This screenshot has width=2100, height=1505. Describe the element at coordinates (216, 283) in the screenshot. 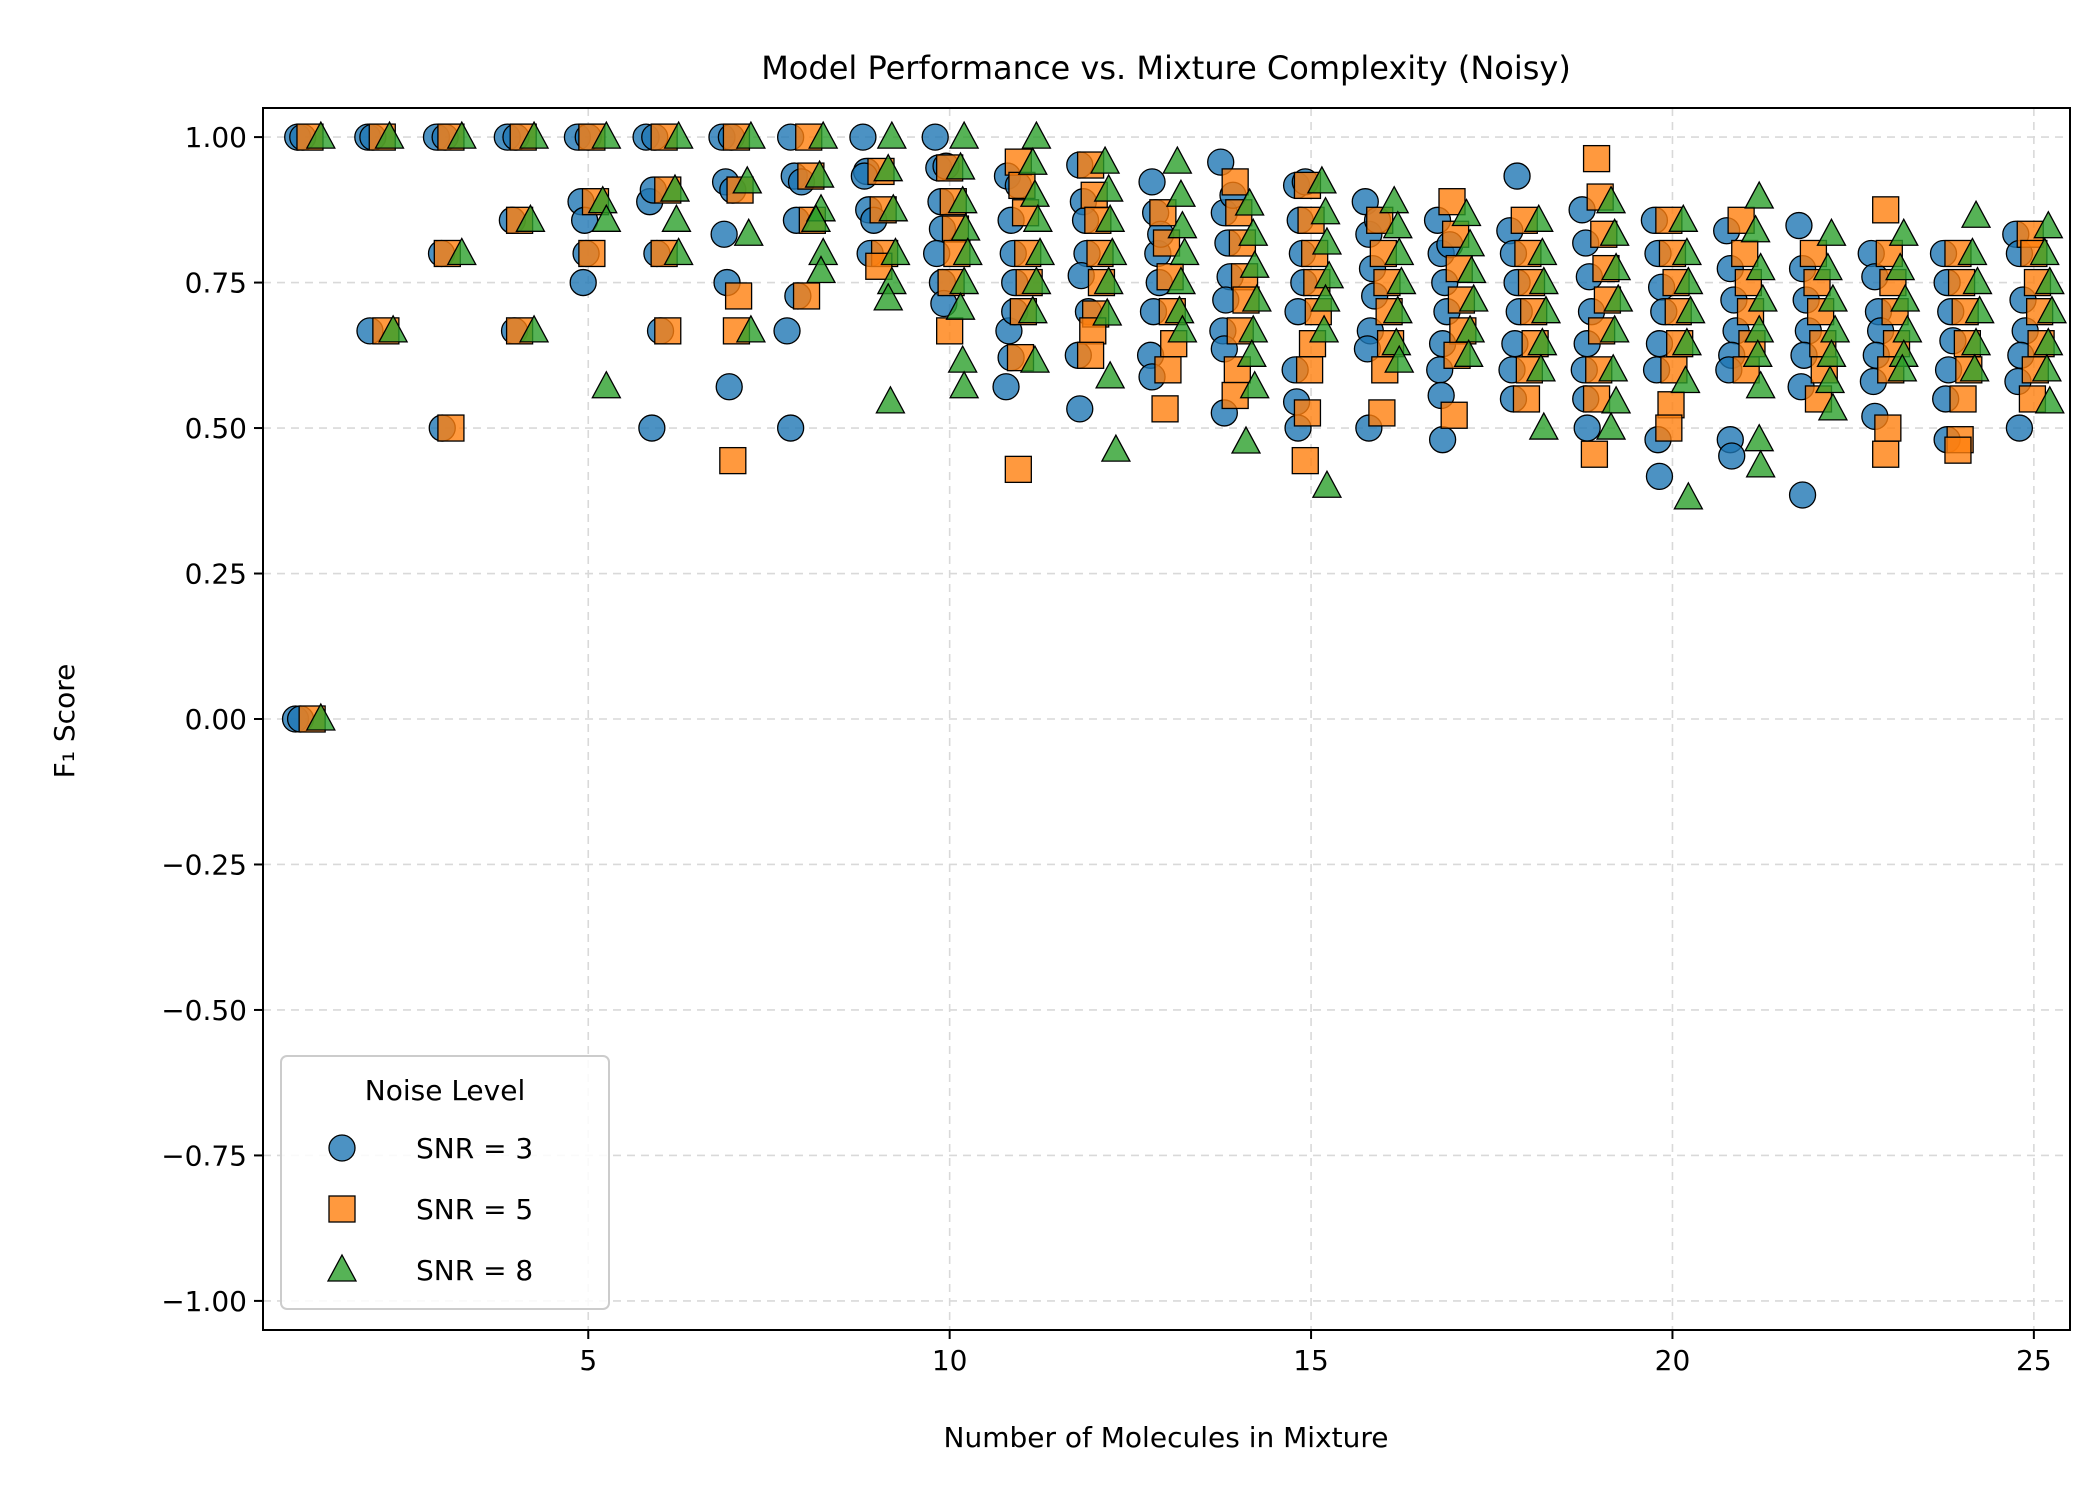

I see `y-tick-label: 0.75` at that location.